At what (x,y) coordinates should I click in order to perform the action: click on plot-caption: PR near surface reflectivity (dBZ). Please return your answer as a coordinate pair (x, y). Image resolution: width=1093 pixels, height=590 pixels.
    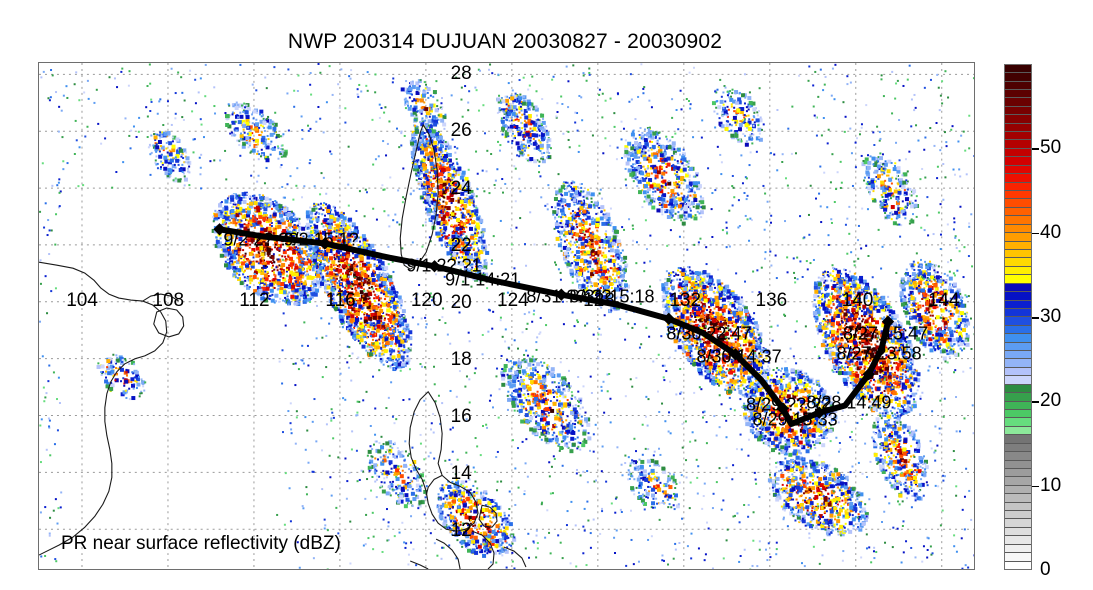
    Looking at the image, I should click on (201, 543).